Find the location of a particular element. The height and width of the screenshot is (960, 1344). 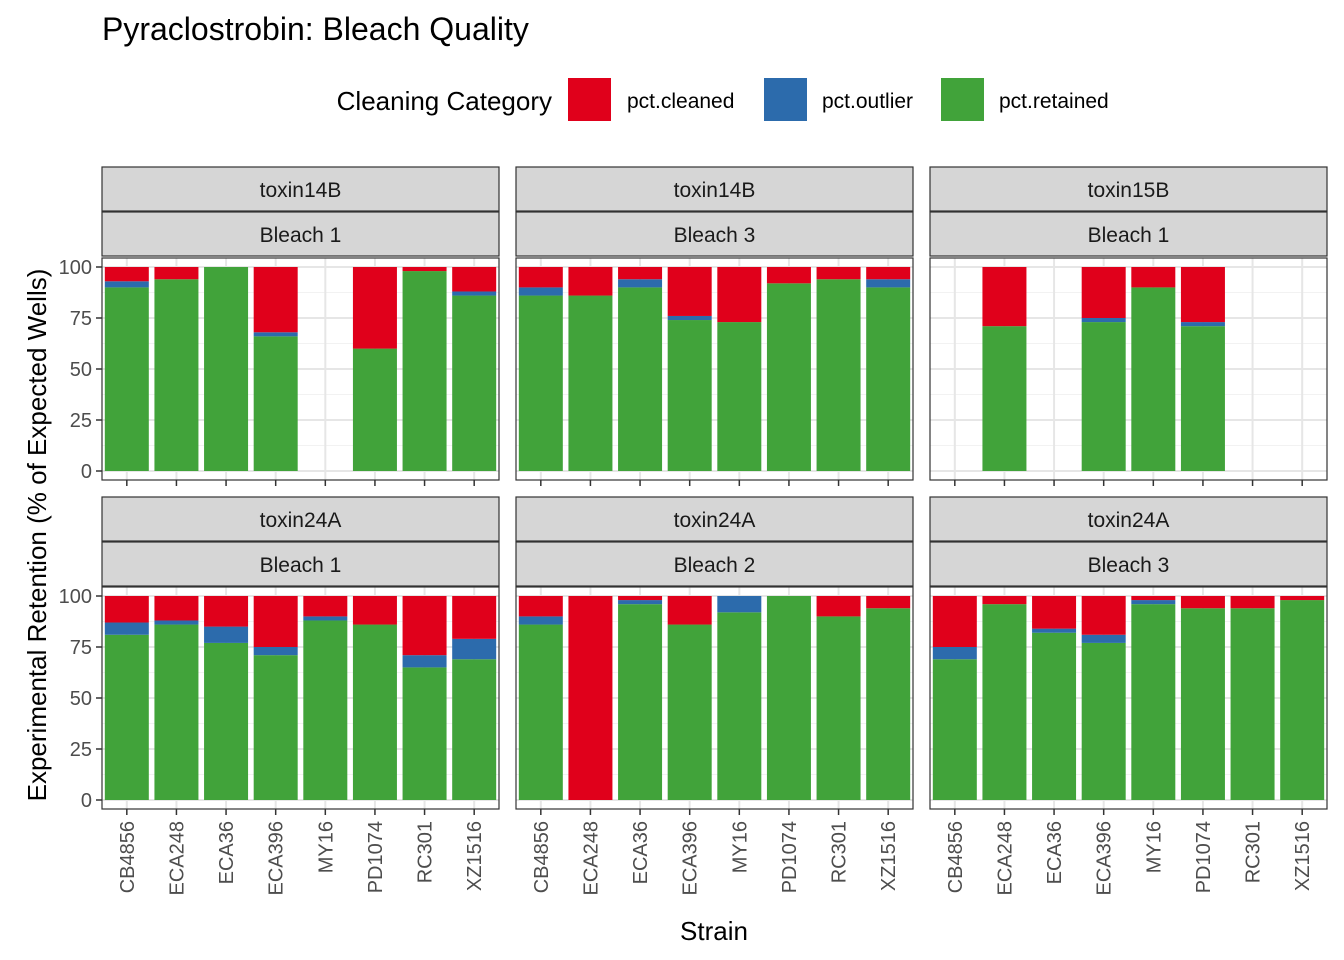

panel-1: toxin14B Bleach 1 0 25 50 75 100 is located at coordinates (279, 326).